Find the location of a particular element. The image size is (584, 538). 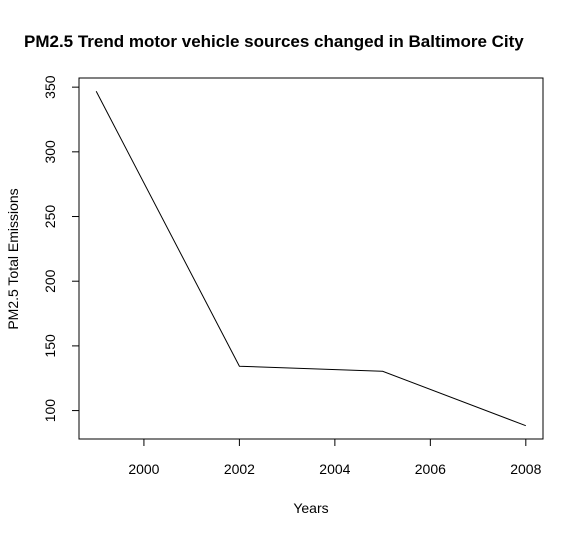

y-tick-label: 350 is located at coordinates (50, 87).